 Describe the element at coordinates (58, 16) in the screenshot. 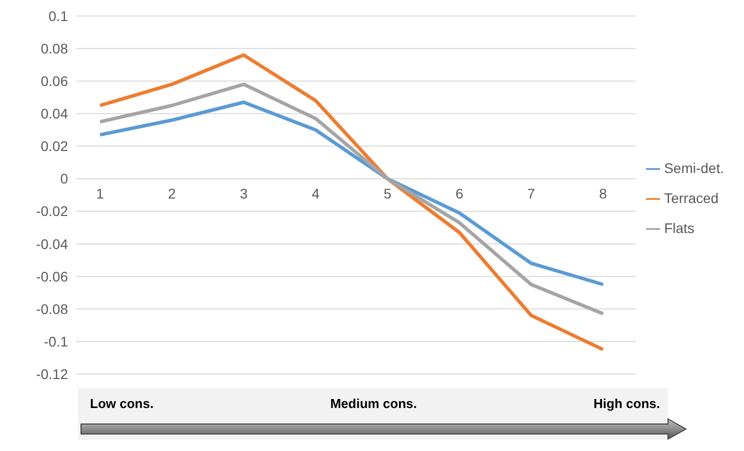

I see `y-tick-label: 0.1` at that location.